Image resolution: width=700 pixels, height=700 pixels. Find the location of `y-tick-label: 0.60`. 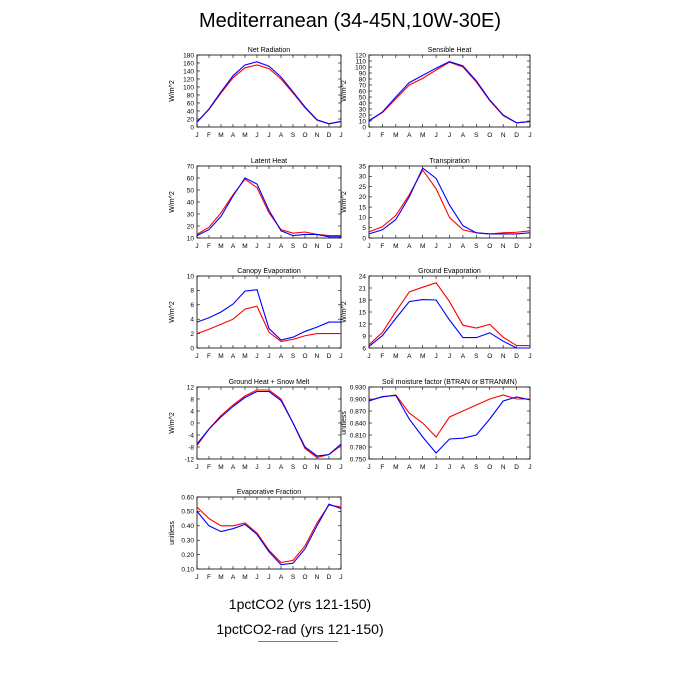

y-tick-label: 0.60 is located at coordinates (187, 497).